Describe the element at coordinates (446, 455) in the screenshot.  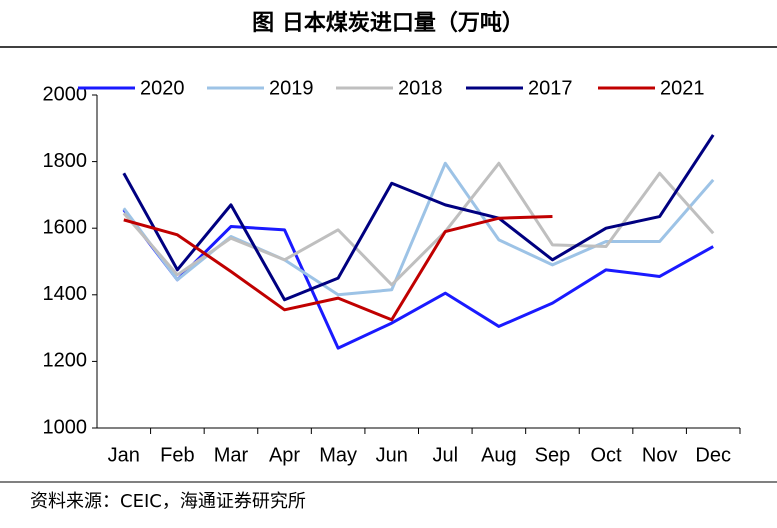
I see `x-tick-label: Jul` at that location.